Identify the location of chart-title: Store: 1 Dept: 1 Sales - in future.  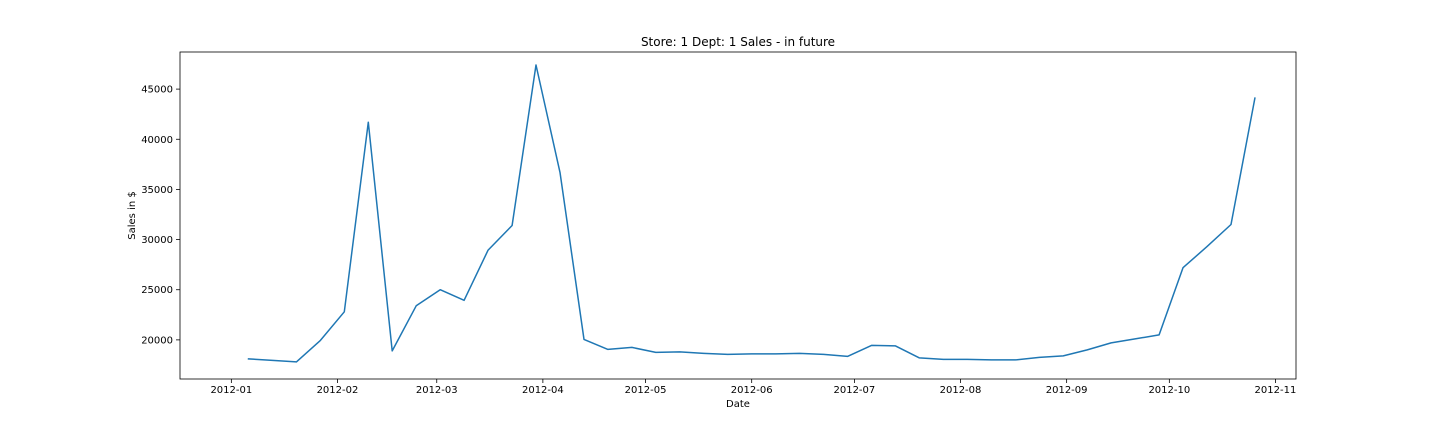
(738, 42).